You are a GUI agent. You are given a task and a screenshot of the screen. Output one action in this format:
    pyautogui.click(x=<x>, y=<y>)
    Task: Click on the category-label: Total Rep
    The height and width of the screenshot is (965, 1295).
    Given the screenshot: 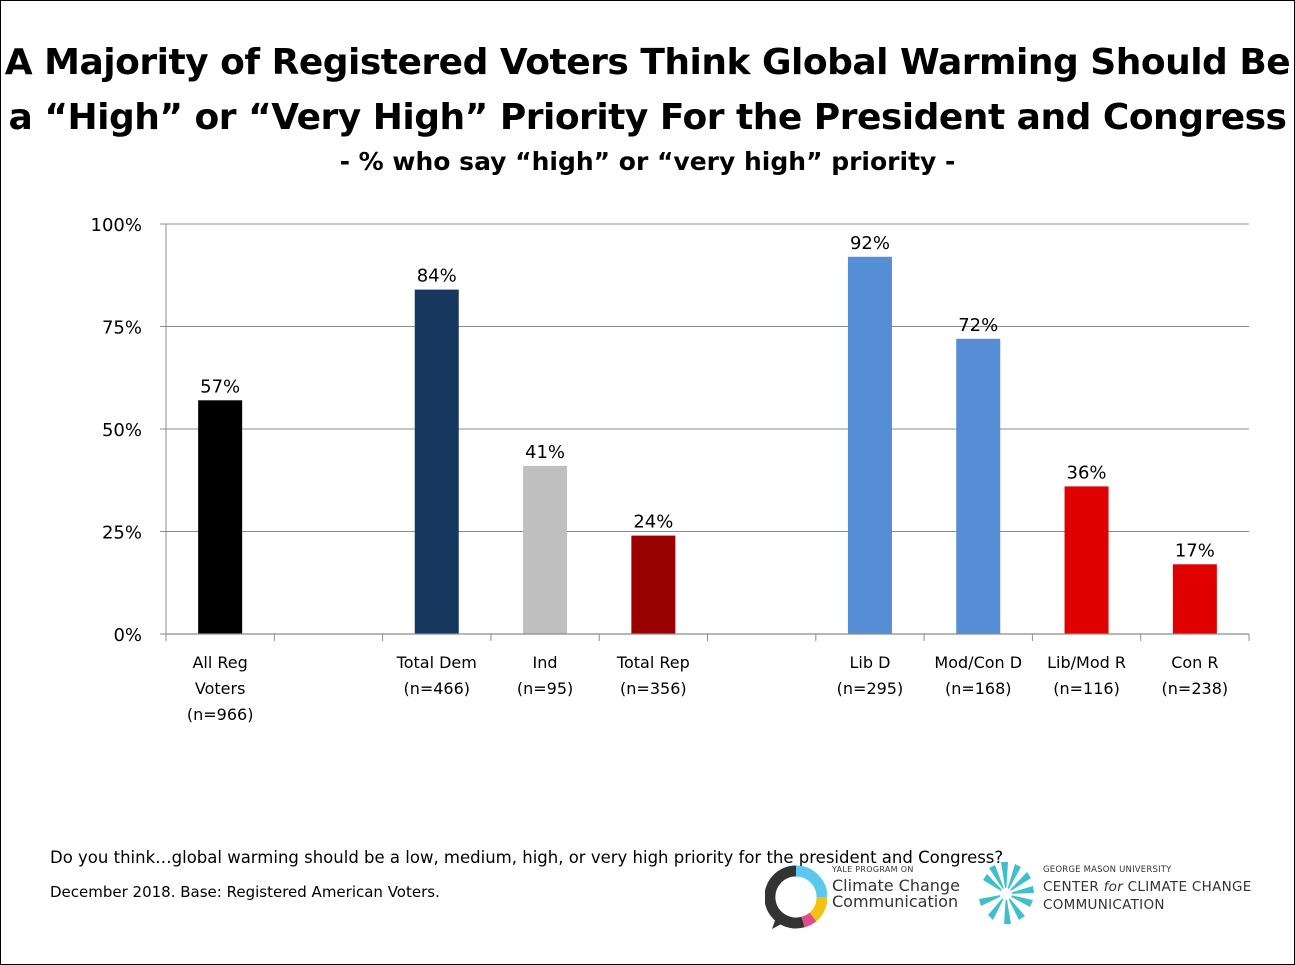 What is the action you would take?
    pyautogui.click(x=653, y=662)
    